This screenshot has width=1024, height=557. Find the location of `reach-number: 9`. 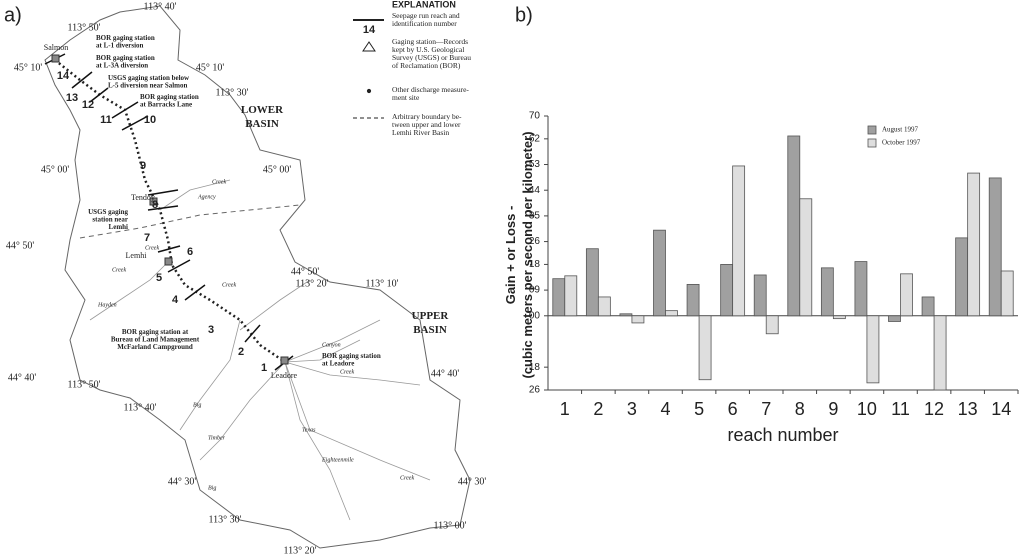

reach-number: 9 is located at coordinates (143, 166).